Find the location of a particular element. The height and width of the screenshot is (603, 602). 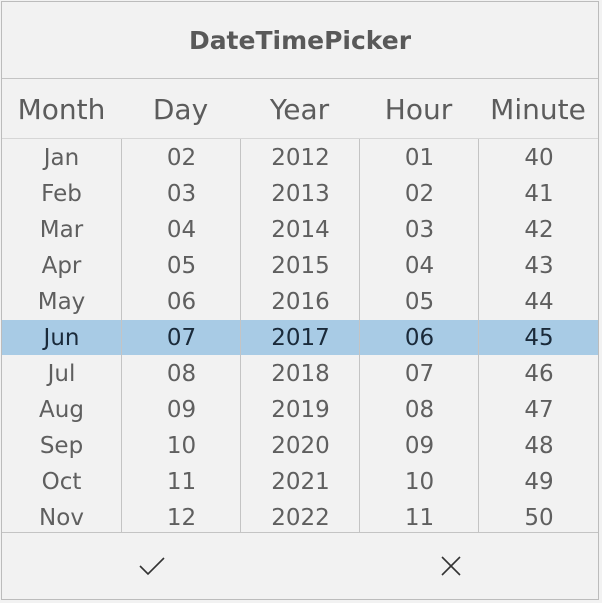

hour-option: 04 is located at coordinates (419, 266).